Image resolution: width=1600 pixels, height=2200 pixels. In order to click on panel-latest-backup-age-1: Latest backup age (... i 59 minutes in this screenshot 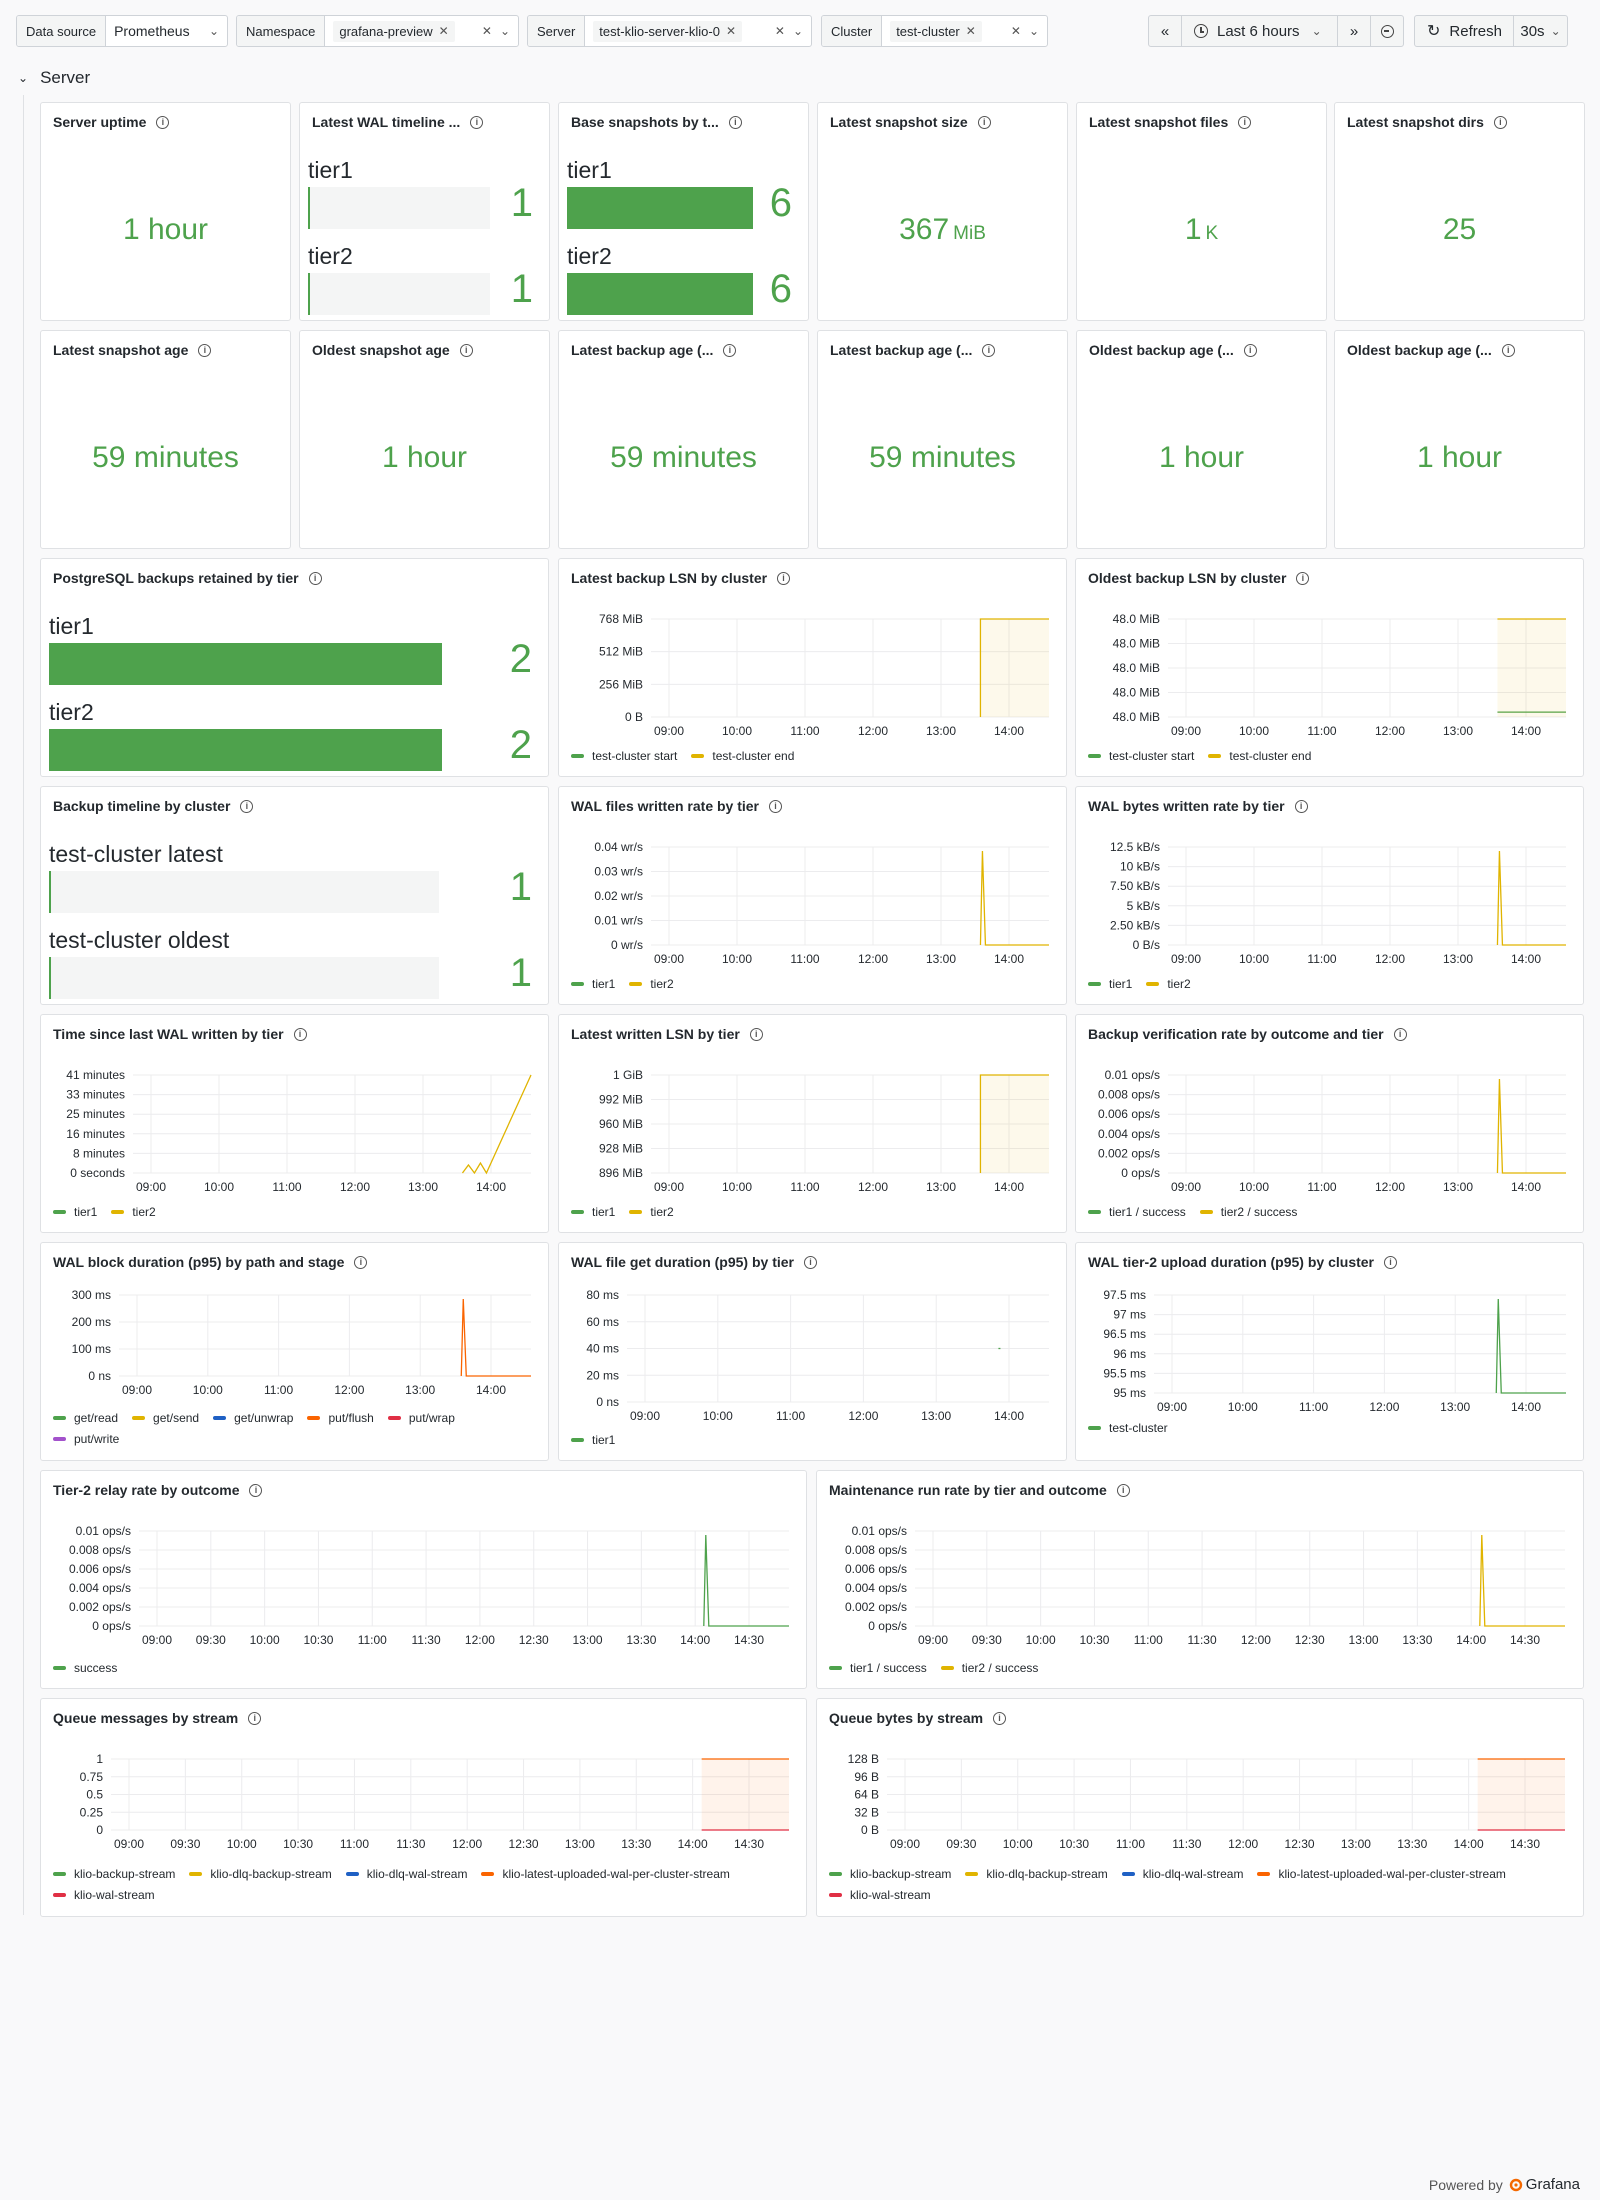, I will do `click(683, 439)`.